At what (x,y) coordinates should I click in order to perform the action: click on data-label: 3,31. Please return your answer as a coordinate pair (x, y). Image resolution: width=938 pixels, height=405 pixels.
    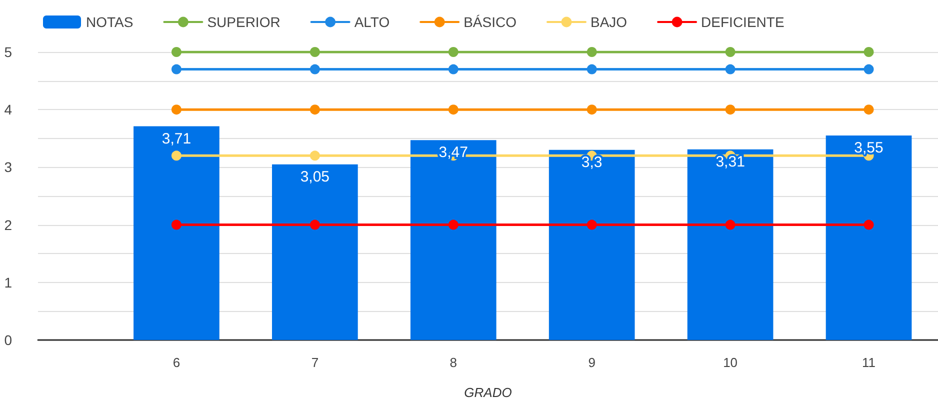
    Looking at the image, I should click on (730, 161).